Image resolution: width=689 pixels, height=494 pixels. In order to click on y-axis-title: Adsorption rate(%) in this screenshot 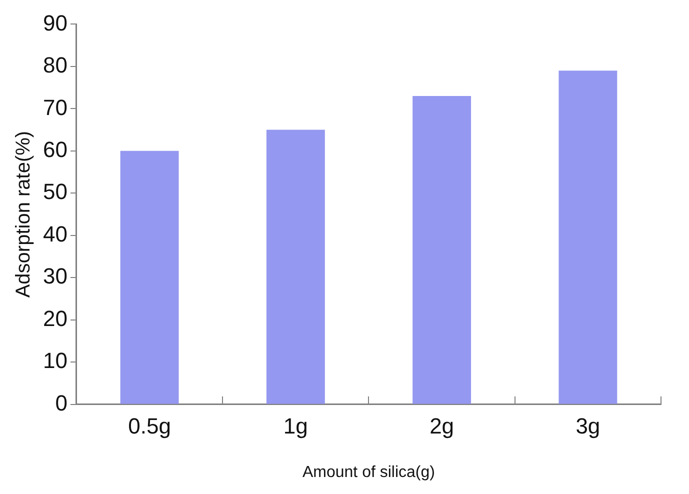, I will do `click(23, 214)`.